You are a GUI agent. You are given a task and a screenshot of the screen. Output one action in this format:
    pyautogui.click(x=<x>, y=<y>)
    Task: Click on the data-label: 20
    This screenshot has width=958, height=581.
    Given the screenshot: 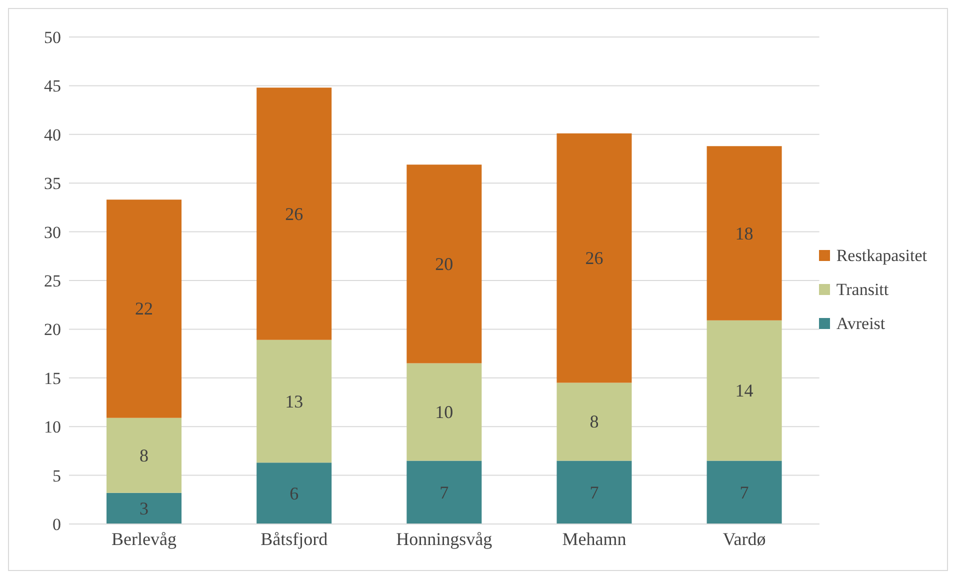 What is the action you would take?
    pyautogui.click(x=444, y=264)
    